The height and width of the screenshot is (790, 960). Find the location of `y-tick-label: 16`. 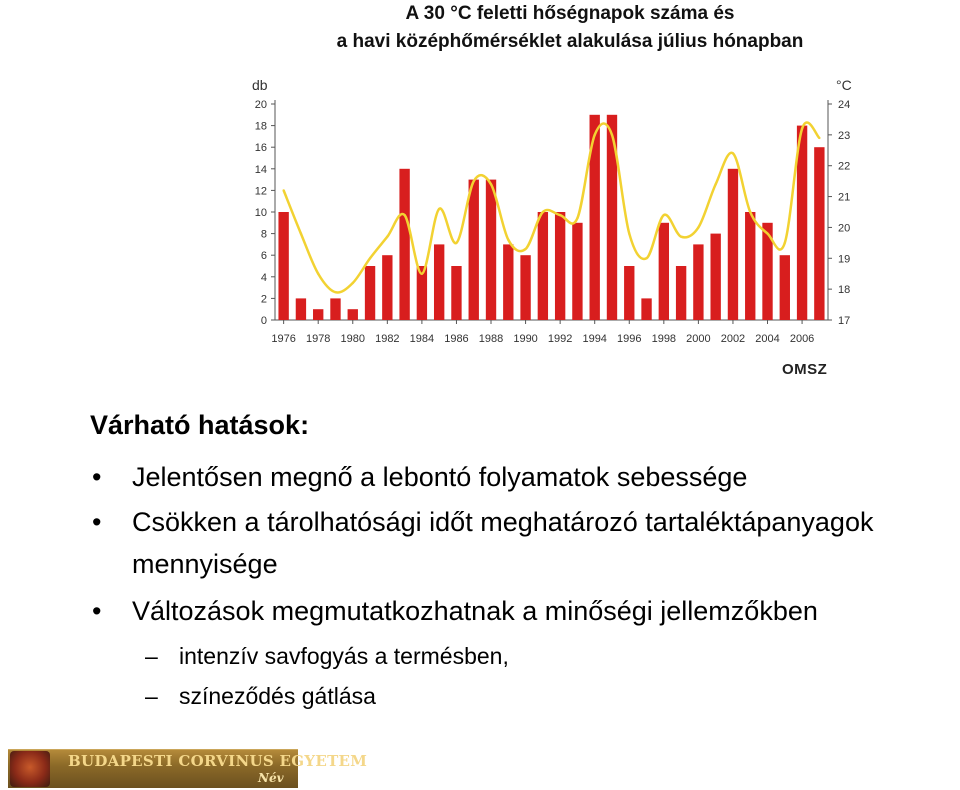

y-tick-label: 16 is located at coordinates (261, 148).